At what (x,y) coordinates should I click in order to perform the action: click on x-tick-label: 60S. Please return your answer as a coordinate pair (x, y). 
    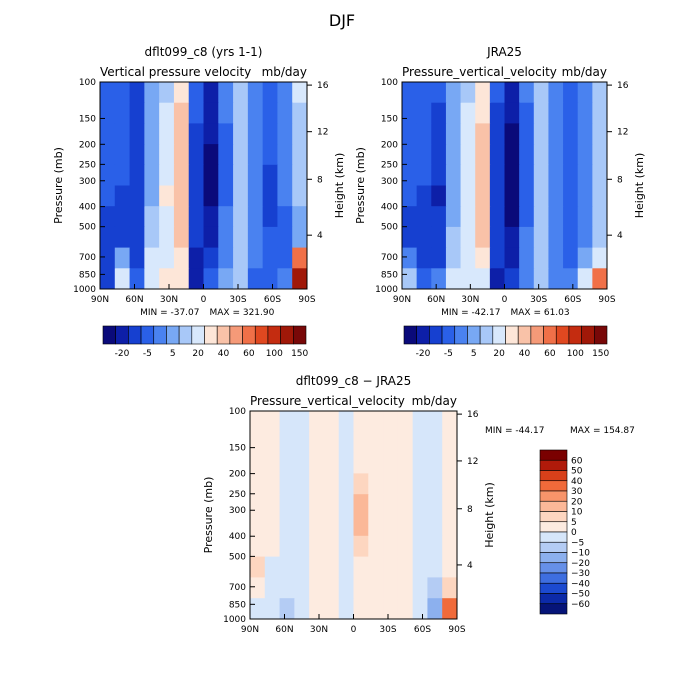
    Looking at the image, I should click on (272, 300).